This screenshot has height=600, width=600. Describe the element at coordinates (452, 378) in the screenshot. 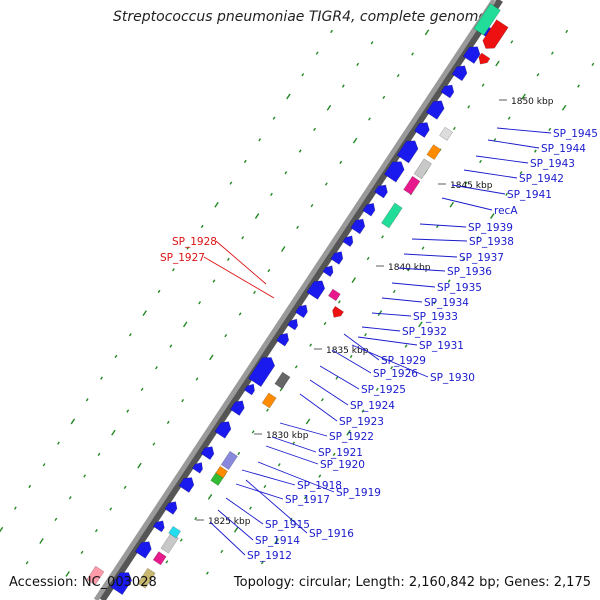

I see `gene-label: SP_1930` at that location.